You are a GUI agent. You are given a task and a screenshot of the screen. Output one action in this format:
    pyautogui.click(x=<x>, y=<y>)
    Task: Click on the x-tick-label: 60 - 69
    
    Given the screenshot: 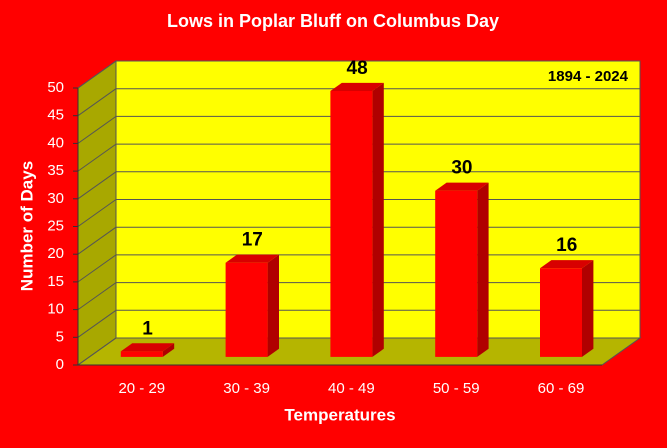 What is the action you would take?
    pyautogui.click(x=561, y=388)
    